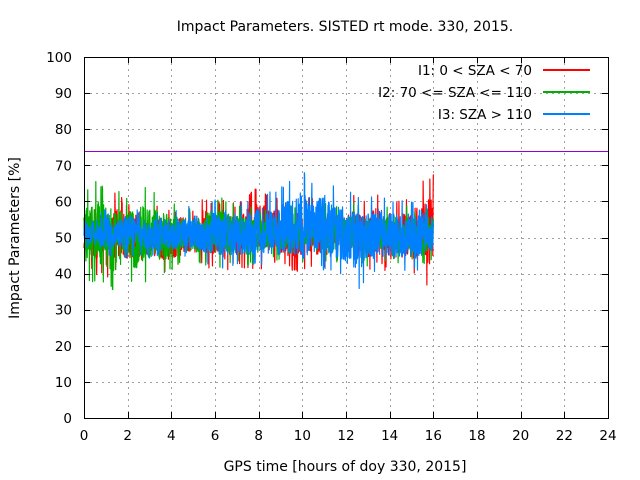  I want to click on y-tick-label: 70, so click(63, 166).